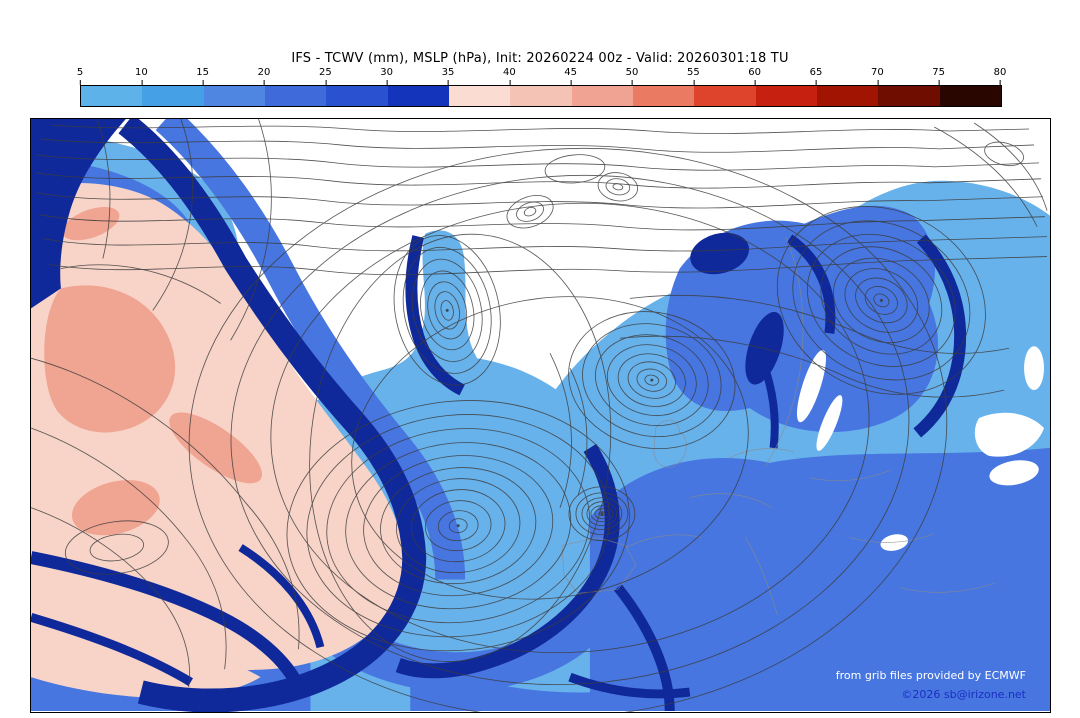  I want to click on colorbar-ticks: 5 10 15 20 25 30 35 40 45 50 55 60 65 70 75 80, so click(541, 76).